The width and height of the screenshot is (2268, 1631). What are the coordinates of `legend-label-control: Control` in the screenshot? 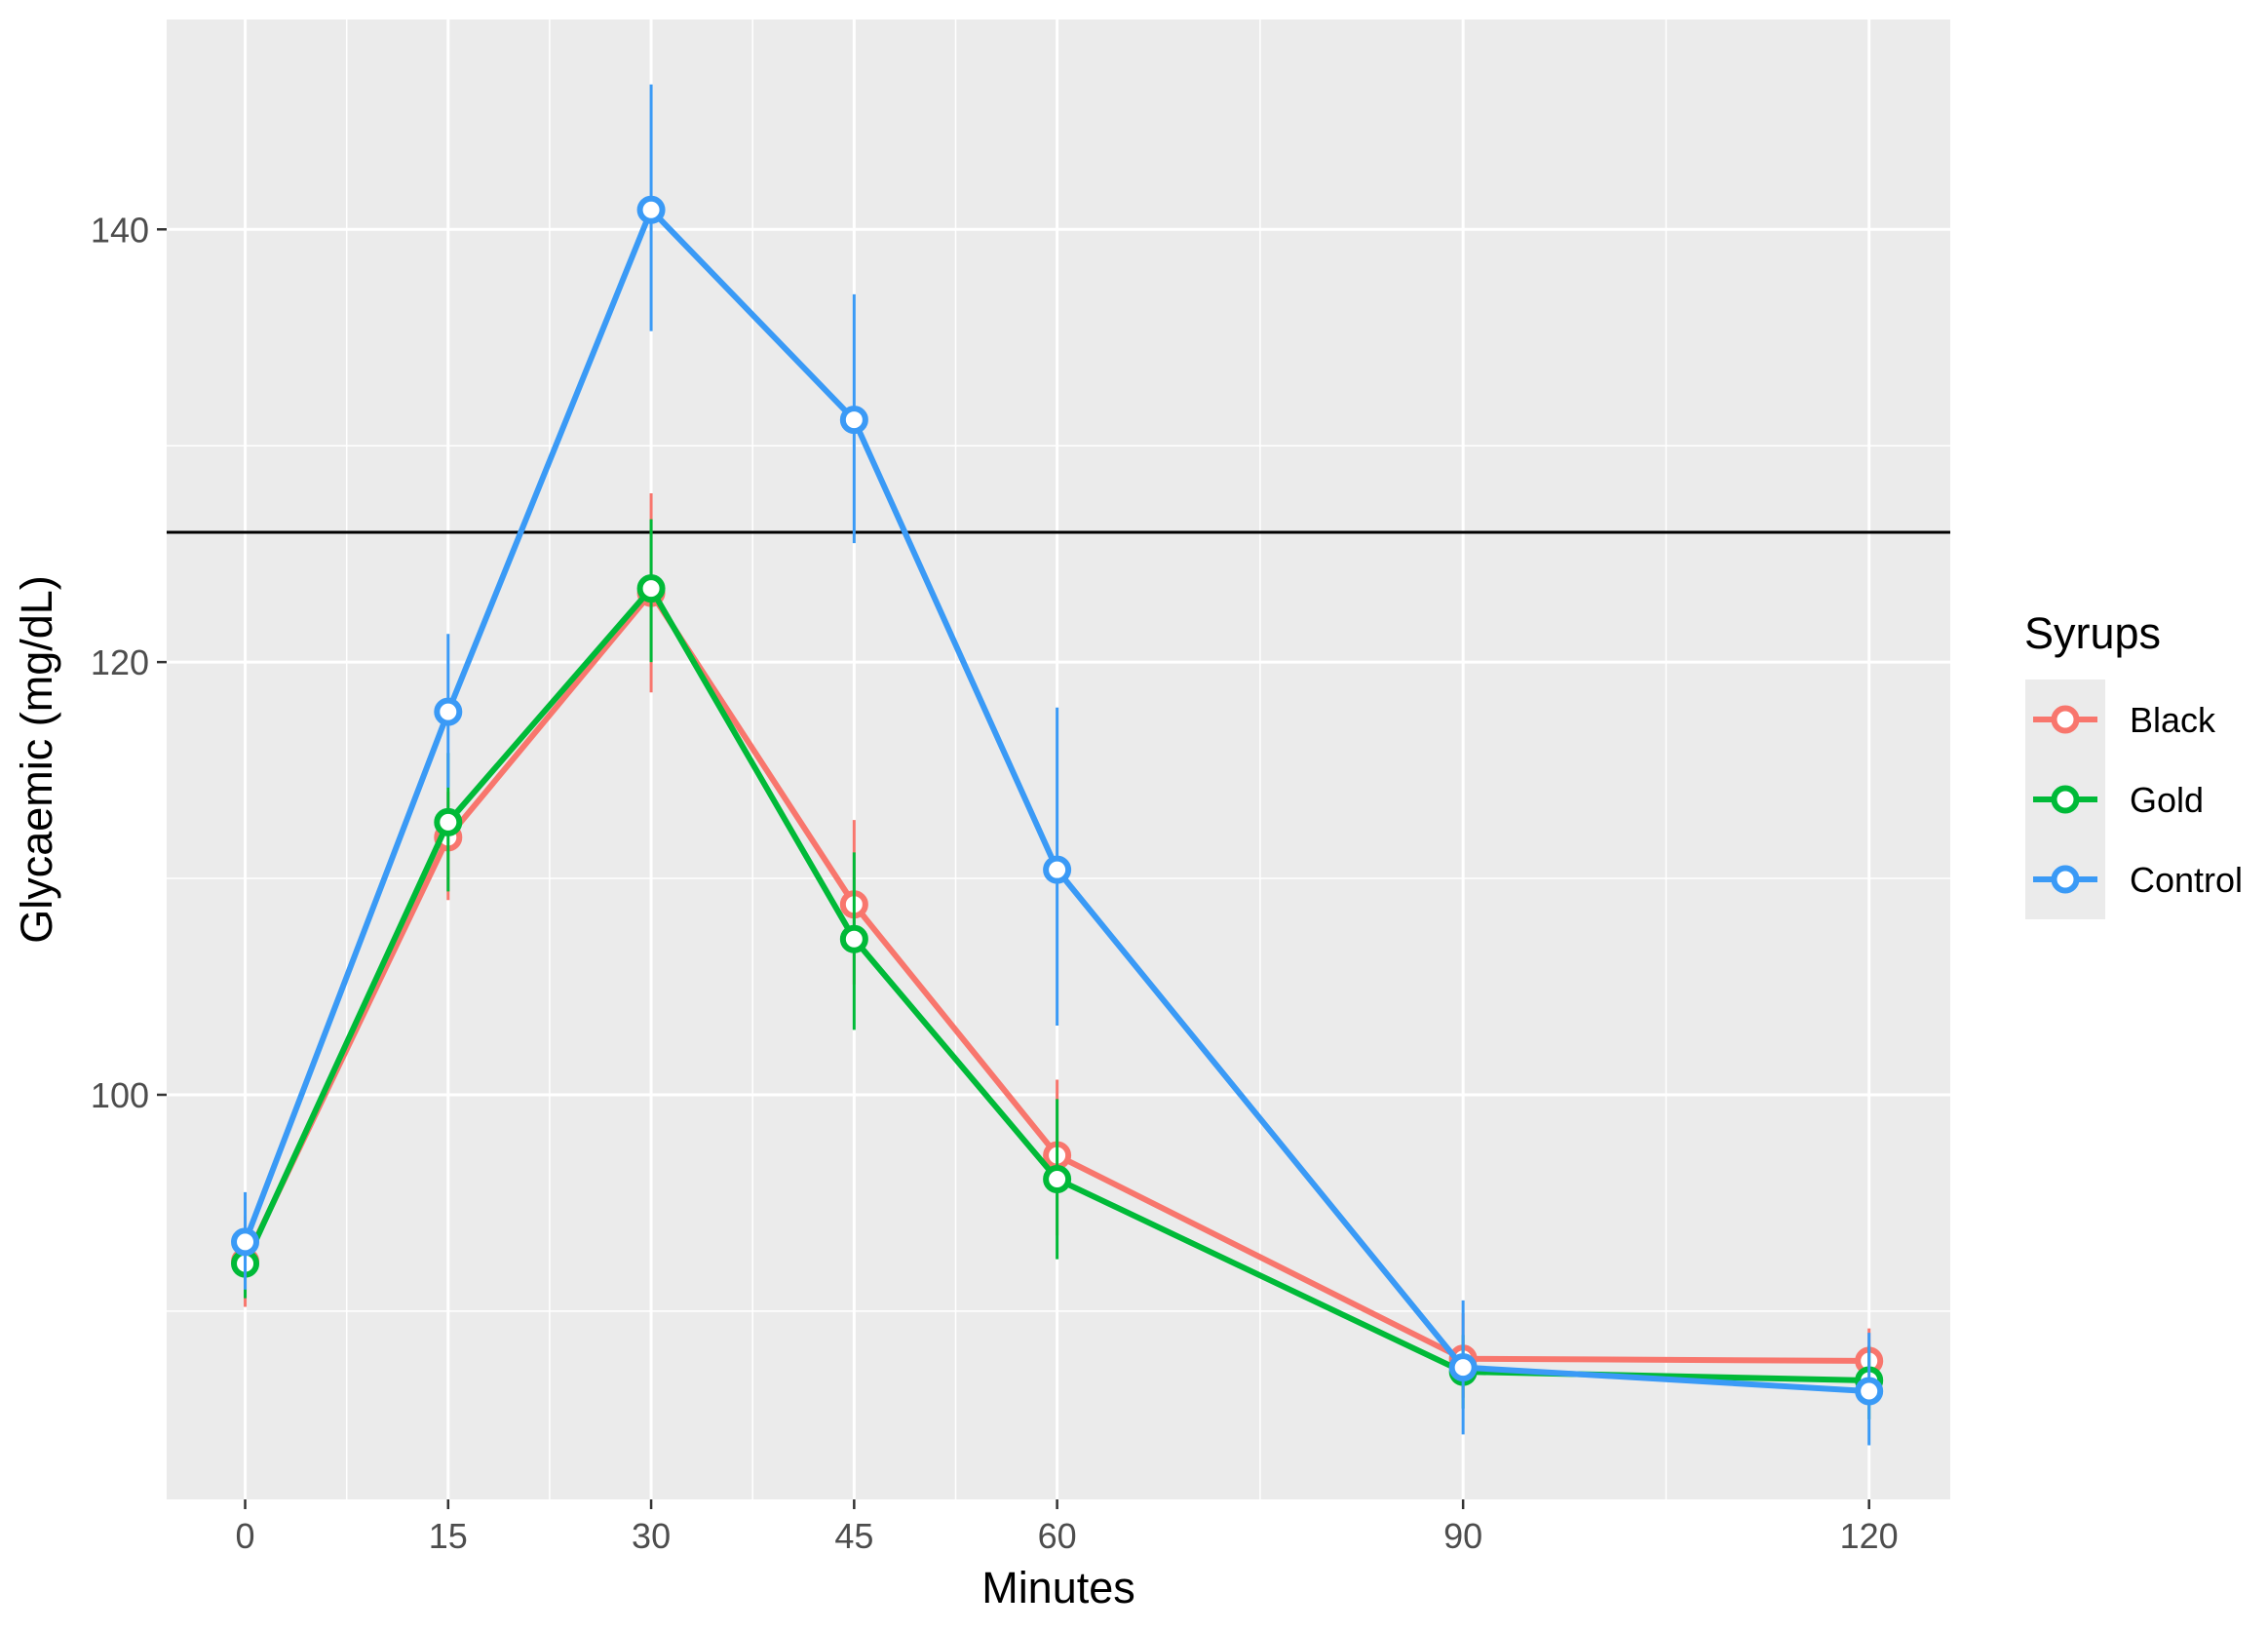 It's located at (2186, 880).